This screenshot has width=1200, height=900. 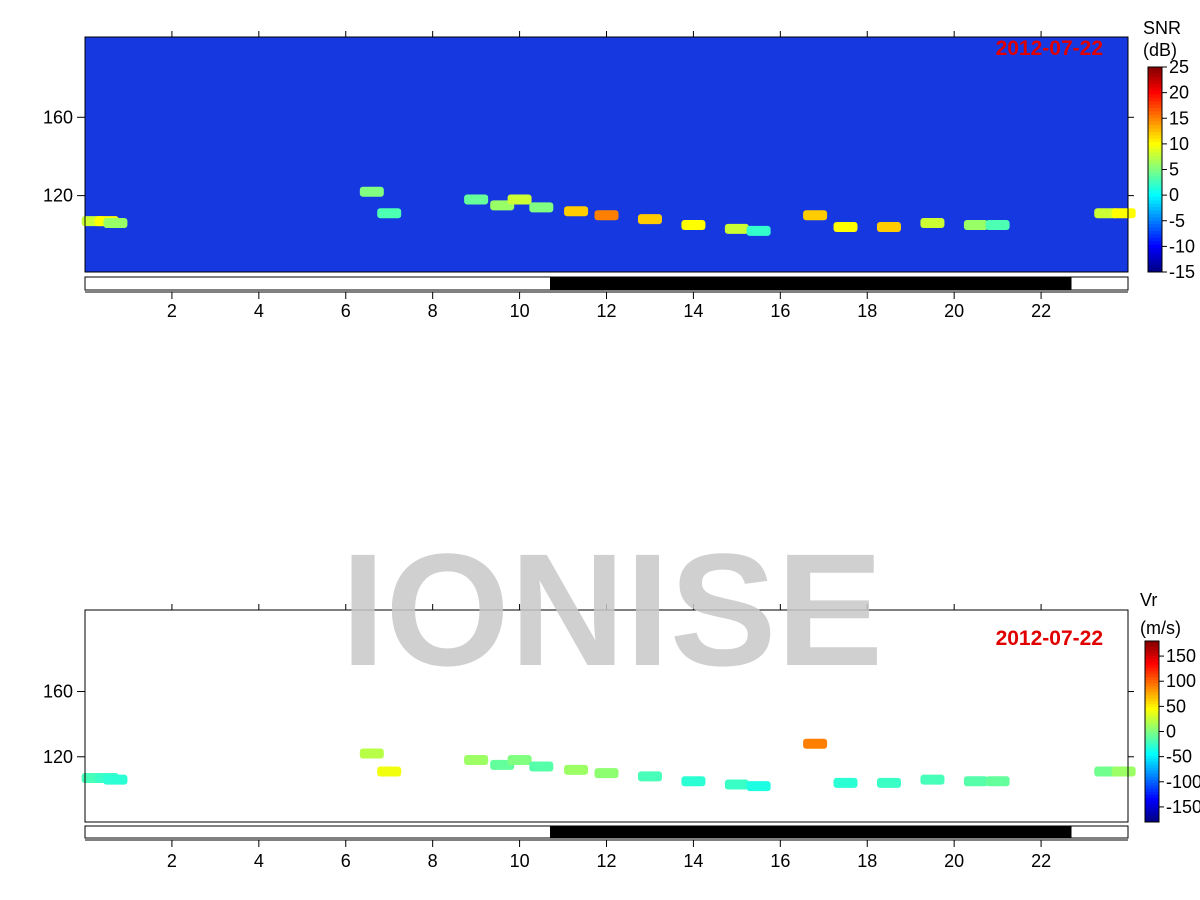 What do you see at coordinates (1179, 118) in the screenshot?
I see `colorbar-tick-label: 15` at bounding box center [1179, 118].